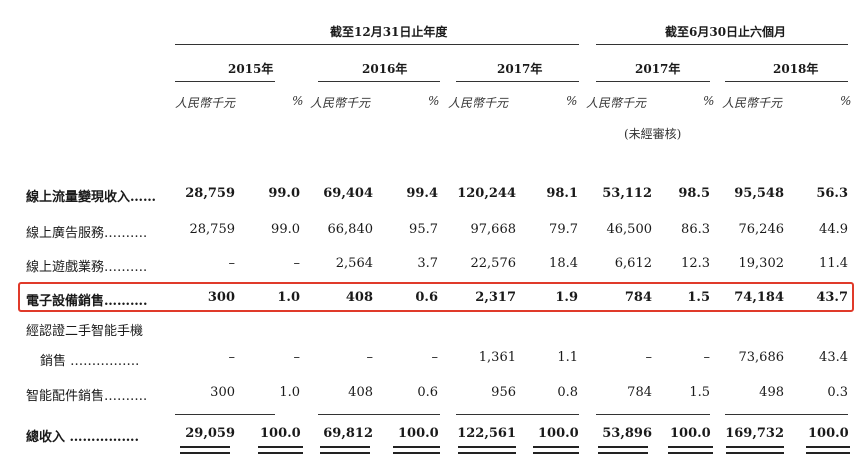 Image resolution: width=864 pixels, height=464 pixels. Describe the element at coordinates (423, 229) in the screenshot. I see `percent-cell: 95.7` at that location.